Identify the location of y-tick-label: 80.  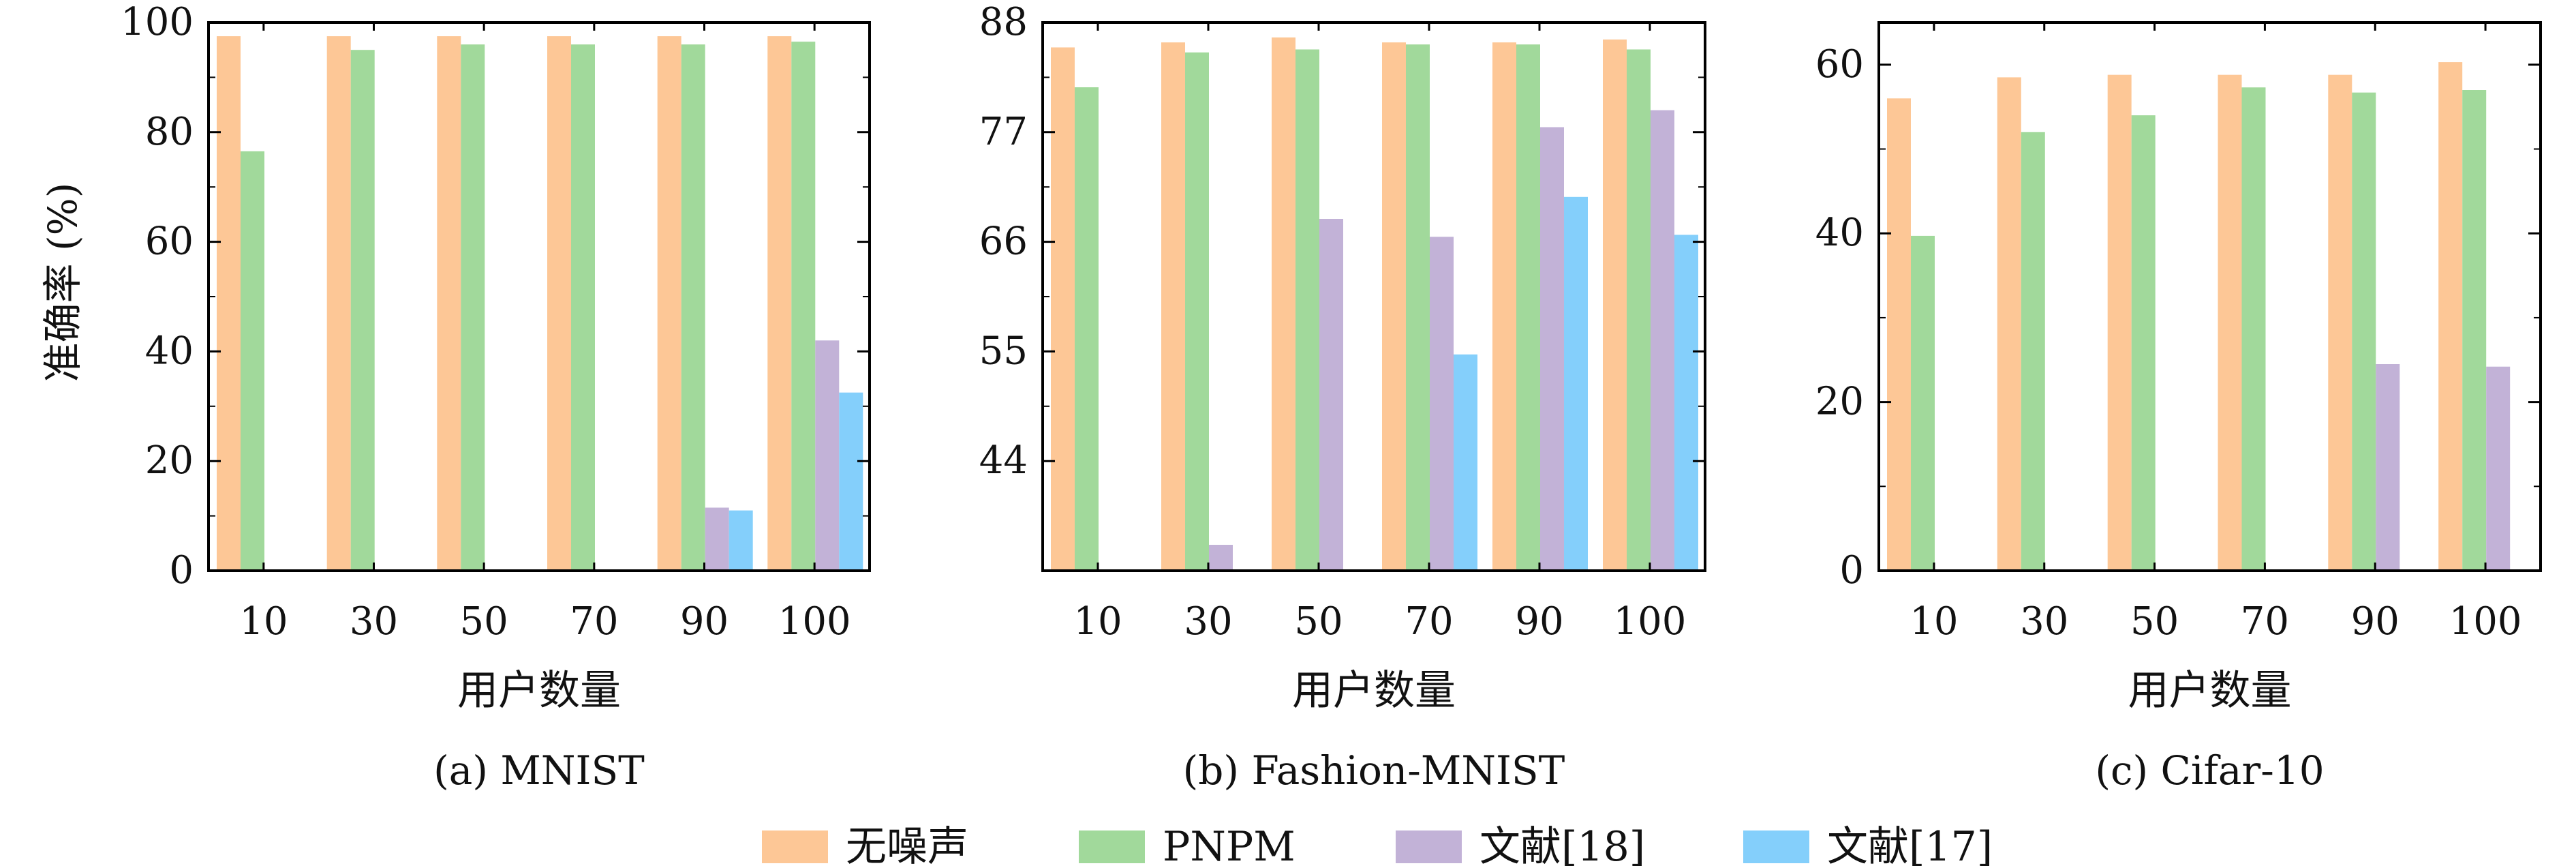
(169, 132).